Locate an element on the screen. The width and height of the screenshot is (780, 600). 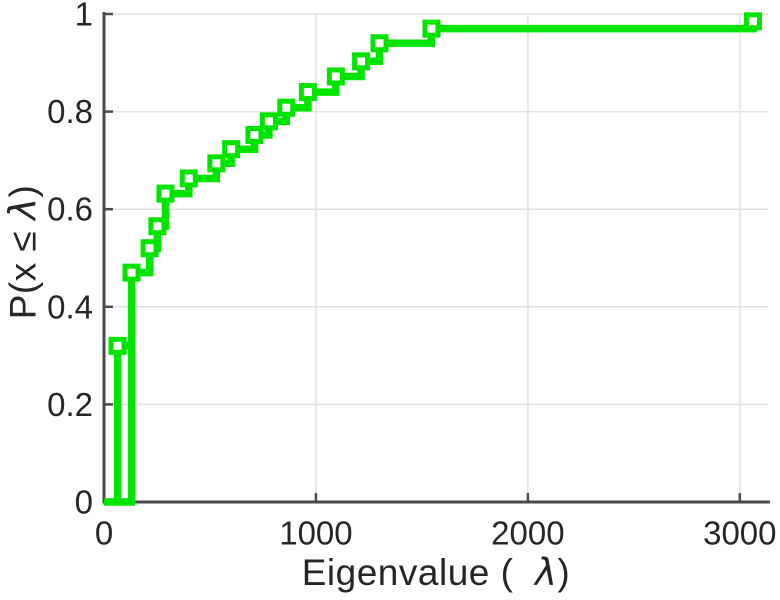
y-tick-label: 0.8 is located at coordinates (70, 111).